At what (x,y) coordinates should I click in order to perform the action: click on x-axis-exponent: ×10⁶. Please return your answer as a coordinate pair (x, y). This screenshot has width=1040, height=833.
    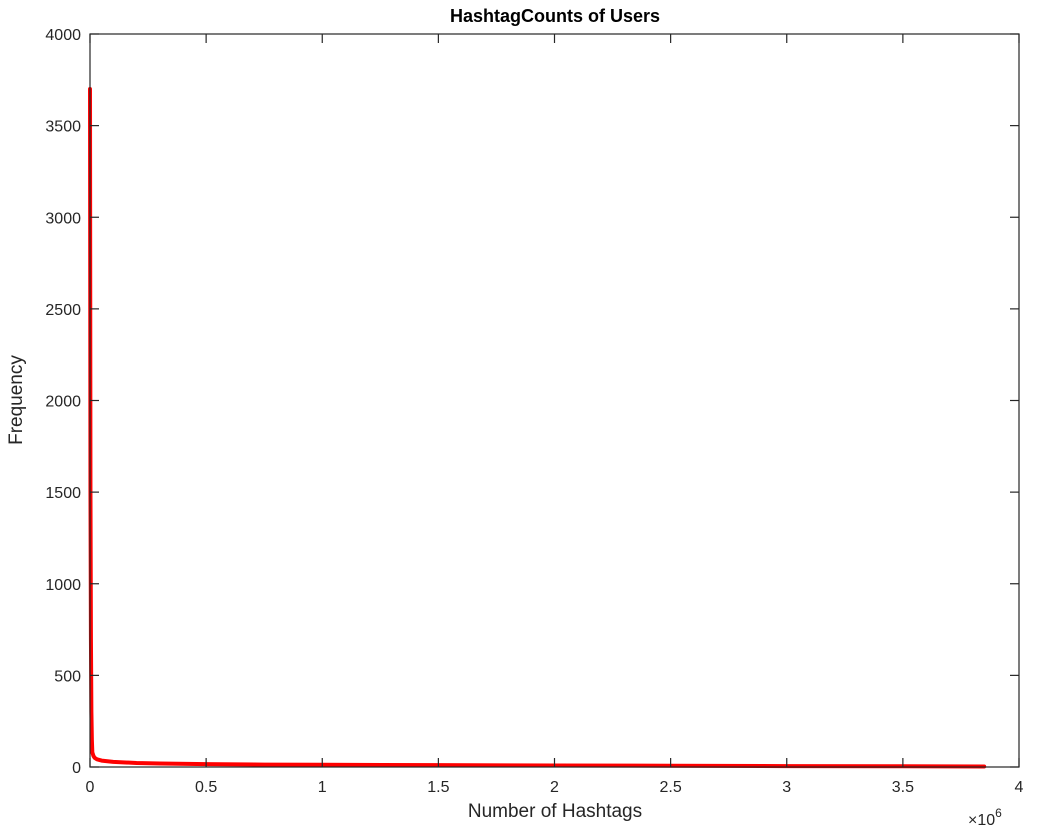
    Looking at the image, I should click on (985, 817).